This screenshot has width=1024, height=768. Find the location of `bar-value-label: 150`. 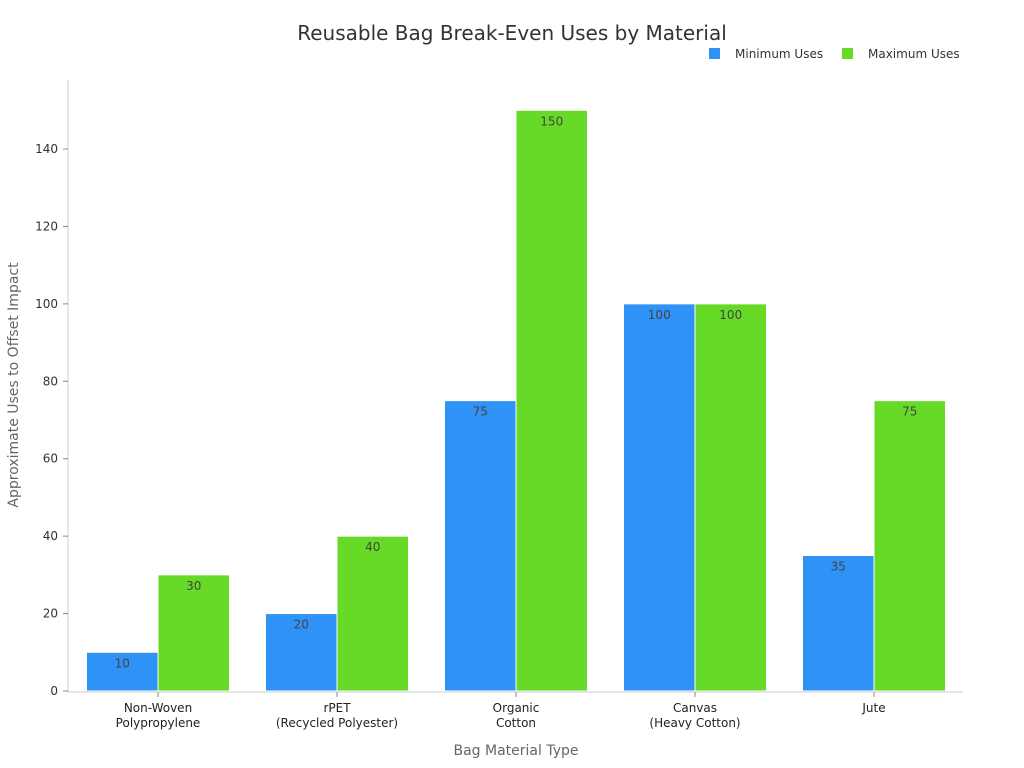

bar-value-label: 150 is located at coordinates (551, 121).